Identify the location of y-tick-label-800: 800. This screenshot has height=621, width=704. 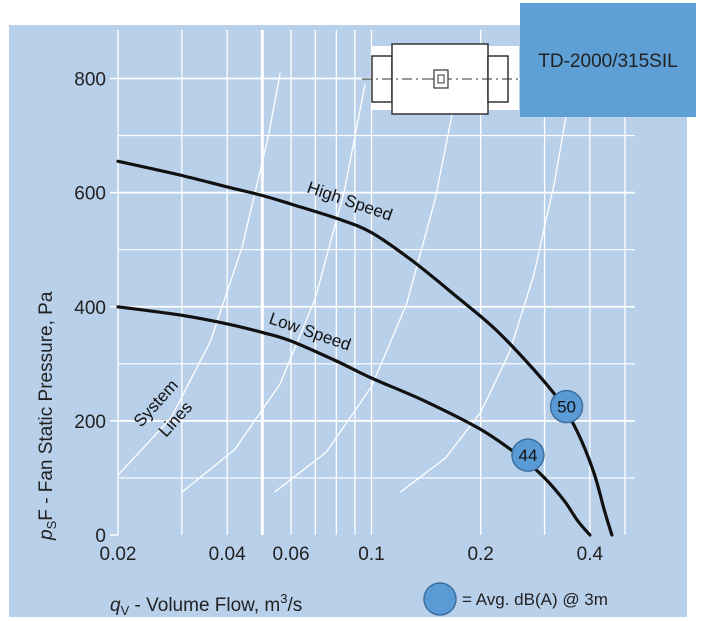
(90, 80).